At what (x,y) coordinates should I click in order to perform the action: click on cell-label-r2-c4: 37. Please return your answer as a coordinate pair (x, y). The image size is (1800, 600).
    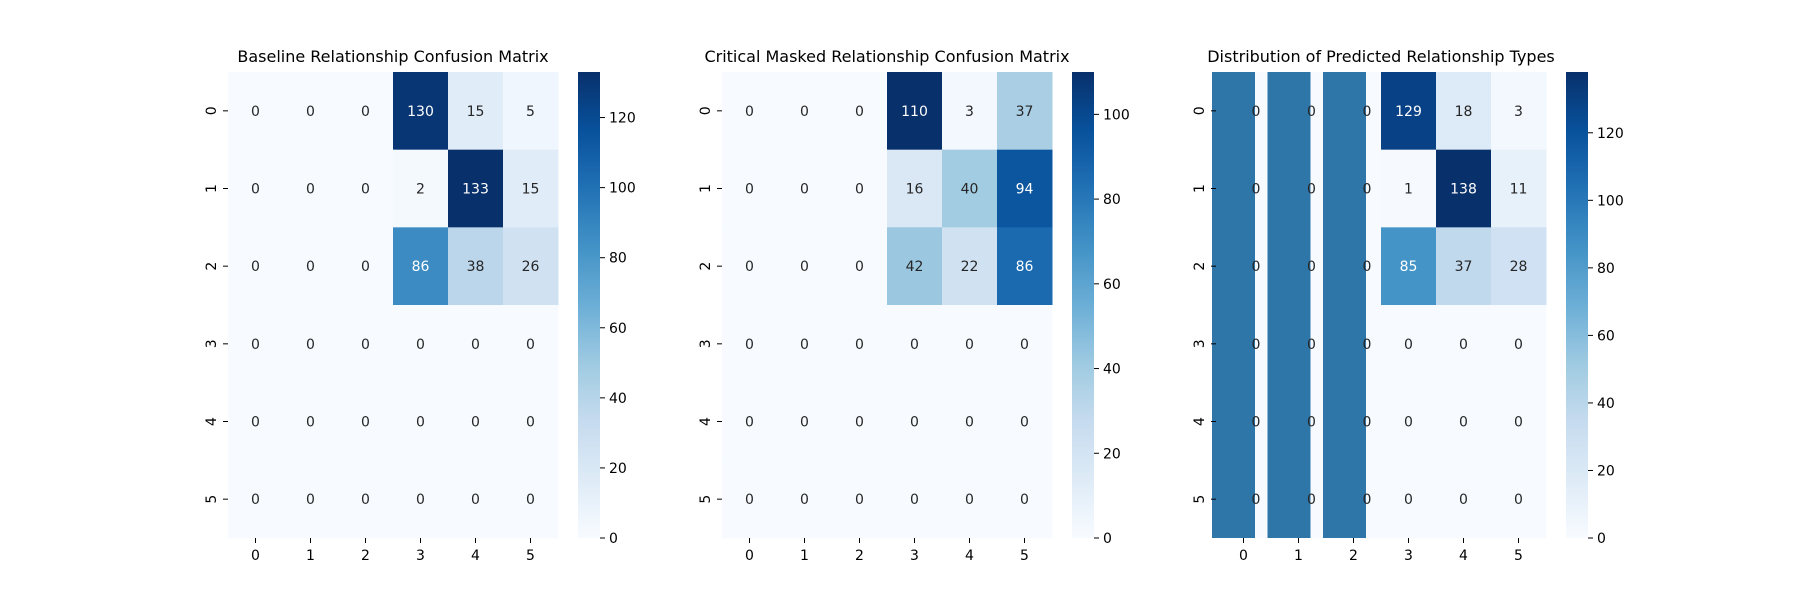
    Looking at the image, I should click on (1464, 267).